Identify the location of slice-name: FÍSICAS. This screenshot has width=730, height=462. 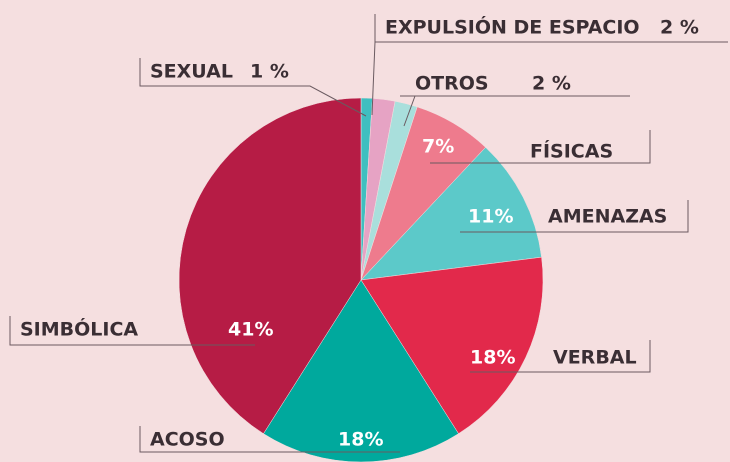
(571, 151).